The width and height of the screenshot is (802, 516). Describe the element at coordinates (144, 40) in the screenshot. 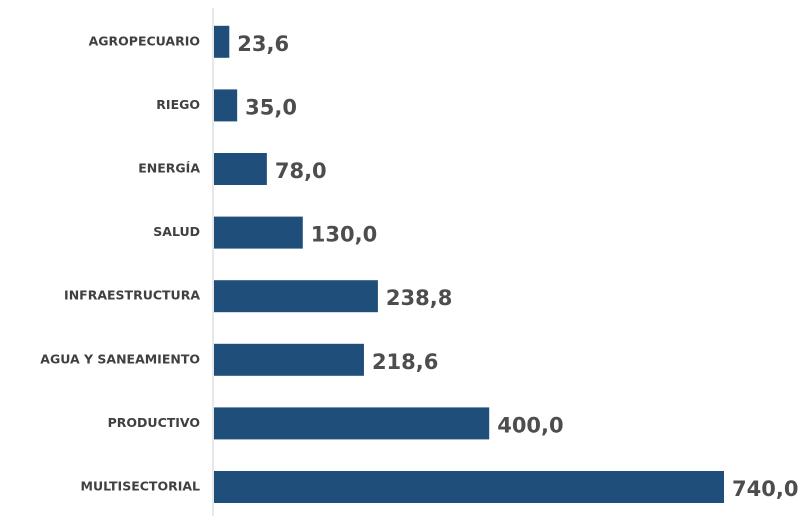

I see `category-label: AGROPECUARIO` at that location.